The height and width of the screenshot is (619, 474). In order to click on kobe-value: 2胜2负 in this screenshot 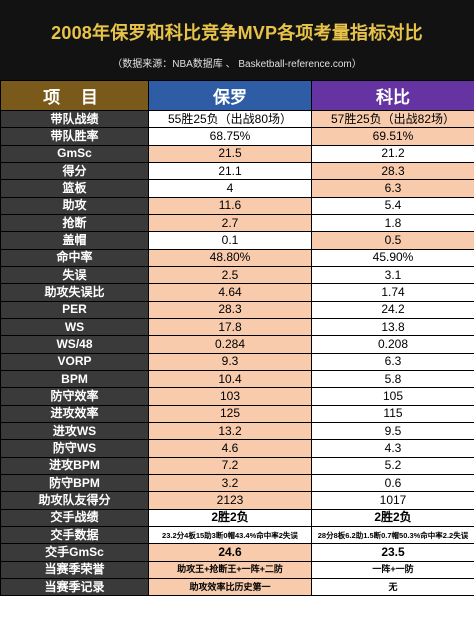, I will do `click(392, 517)`.